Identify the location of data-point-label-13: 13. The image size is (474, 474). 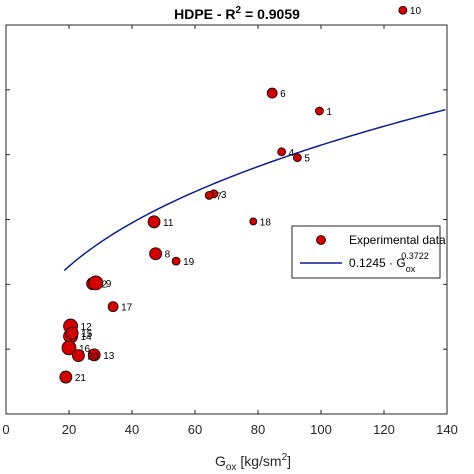
(109, 356).